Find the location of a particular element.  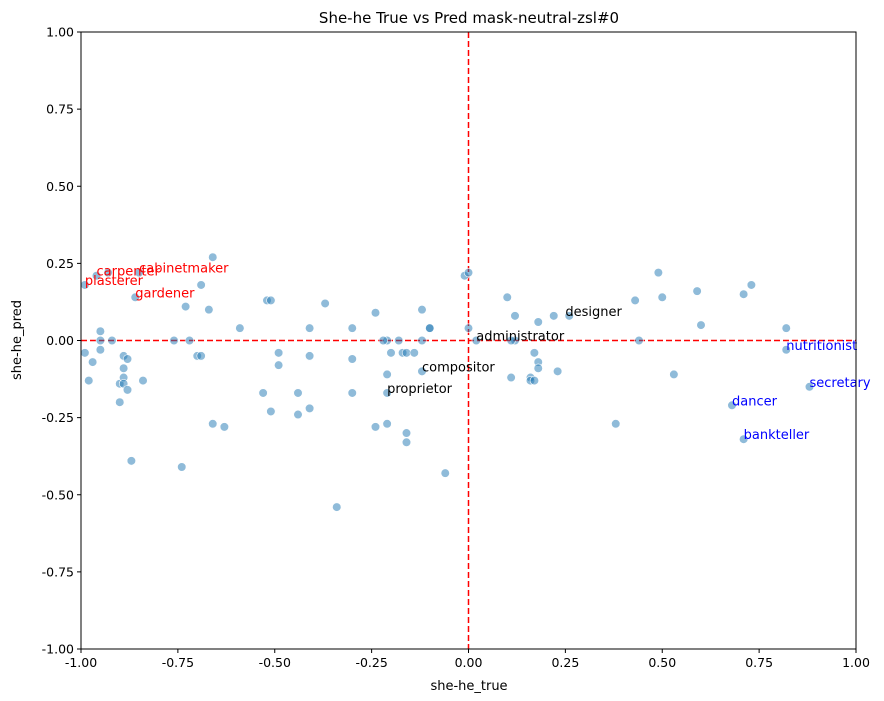

x-tick-label: 0.75 is located at coordinates (759, 662).